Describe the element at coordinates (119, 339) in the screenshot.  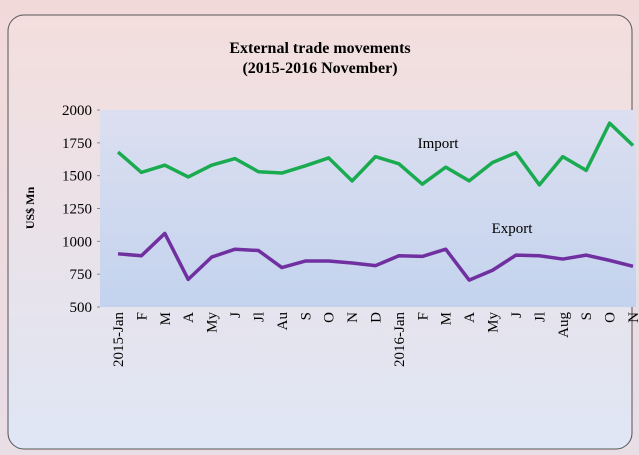
I see `x-tick-label: 2015-Jan` at that location.